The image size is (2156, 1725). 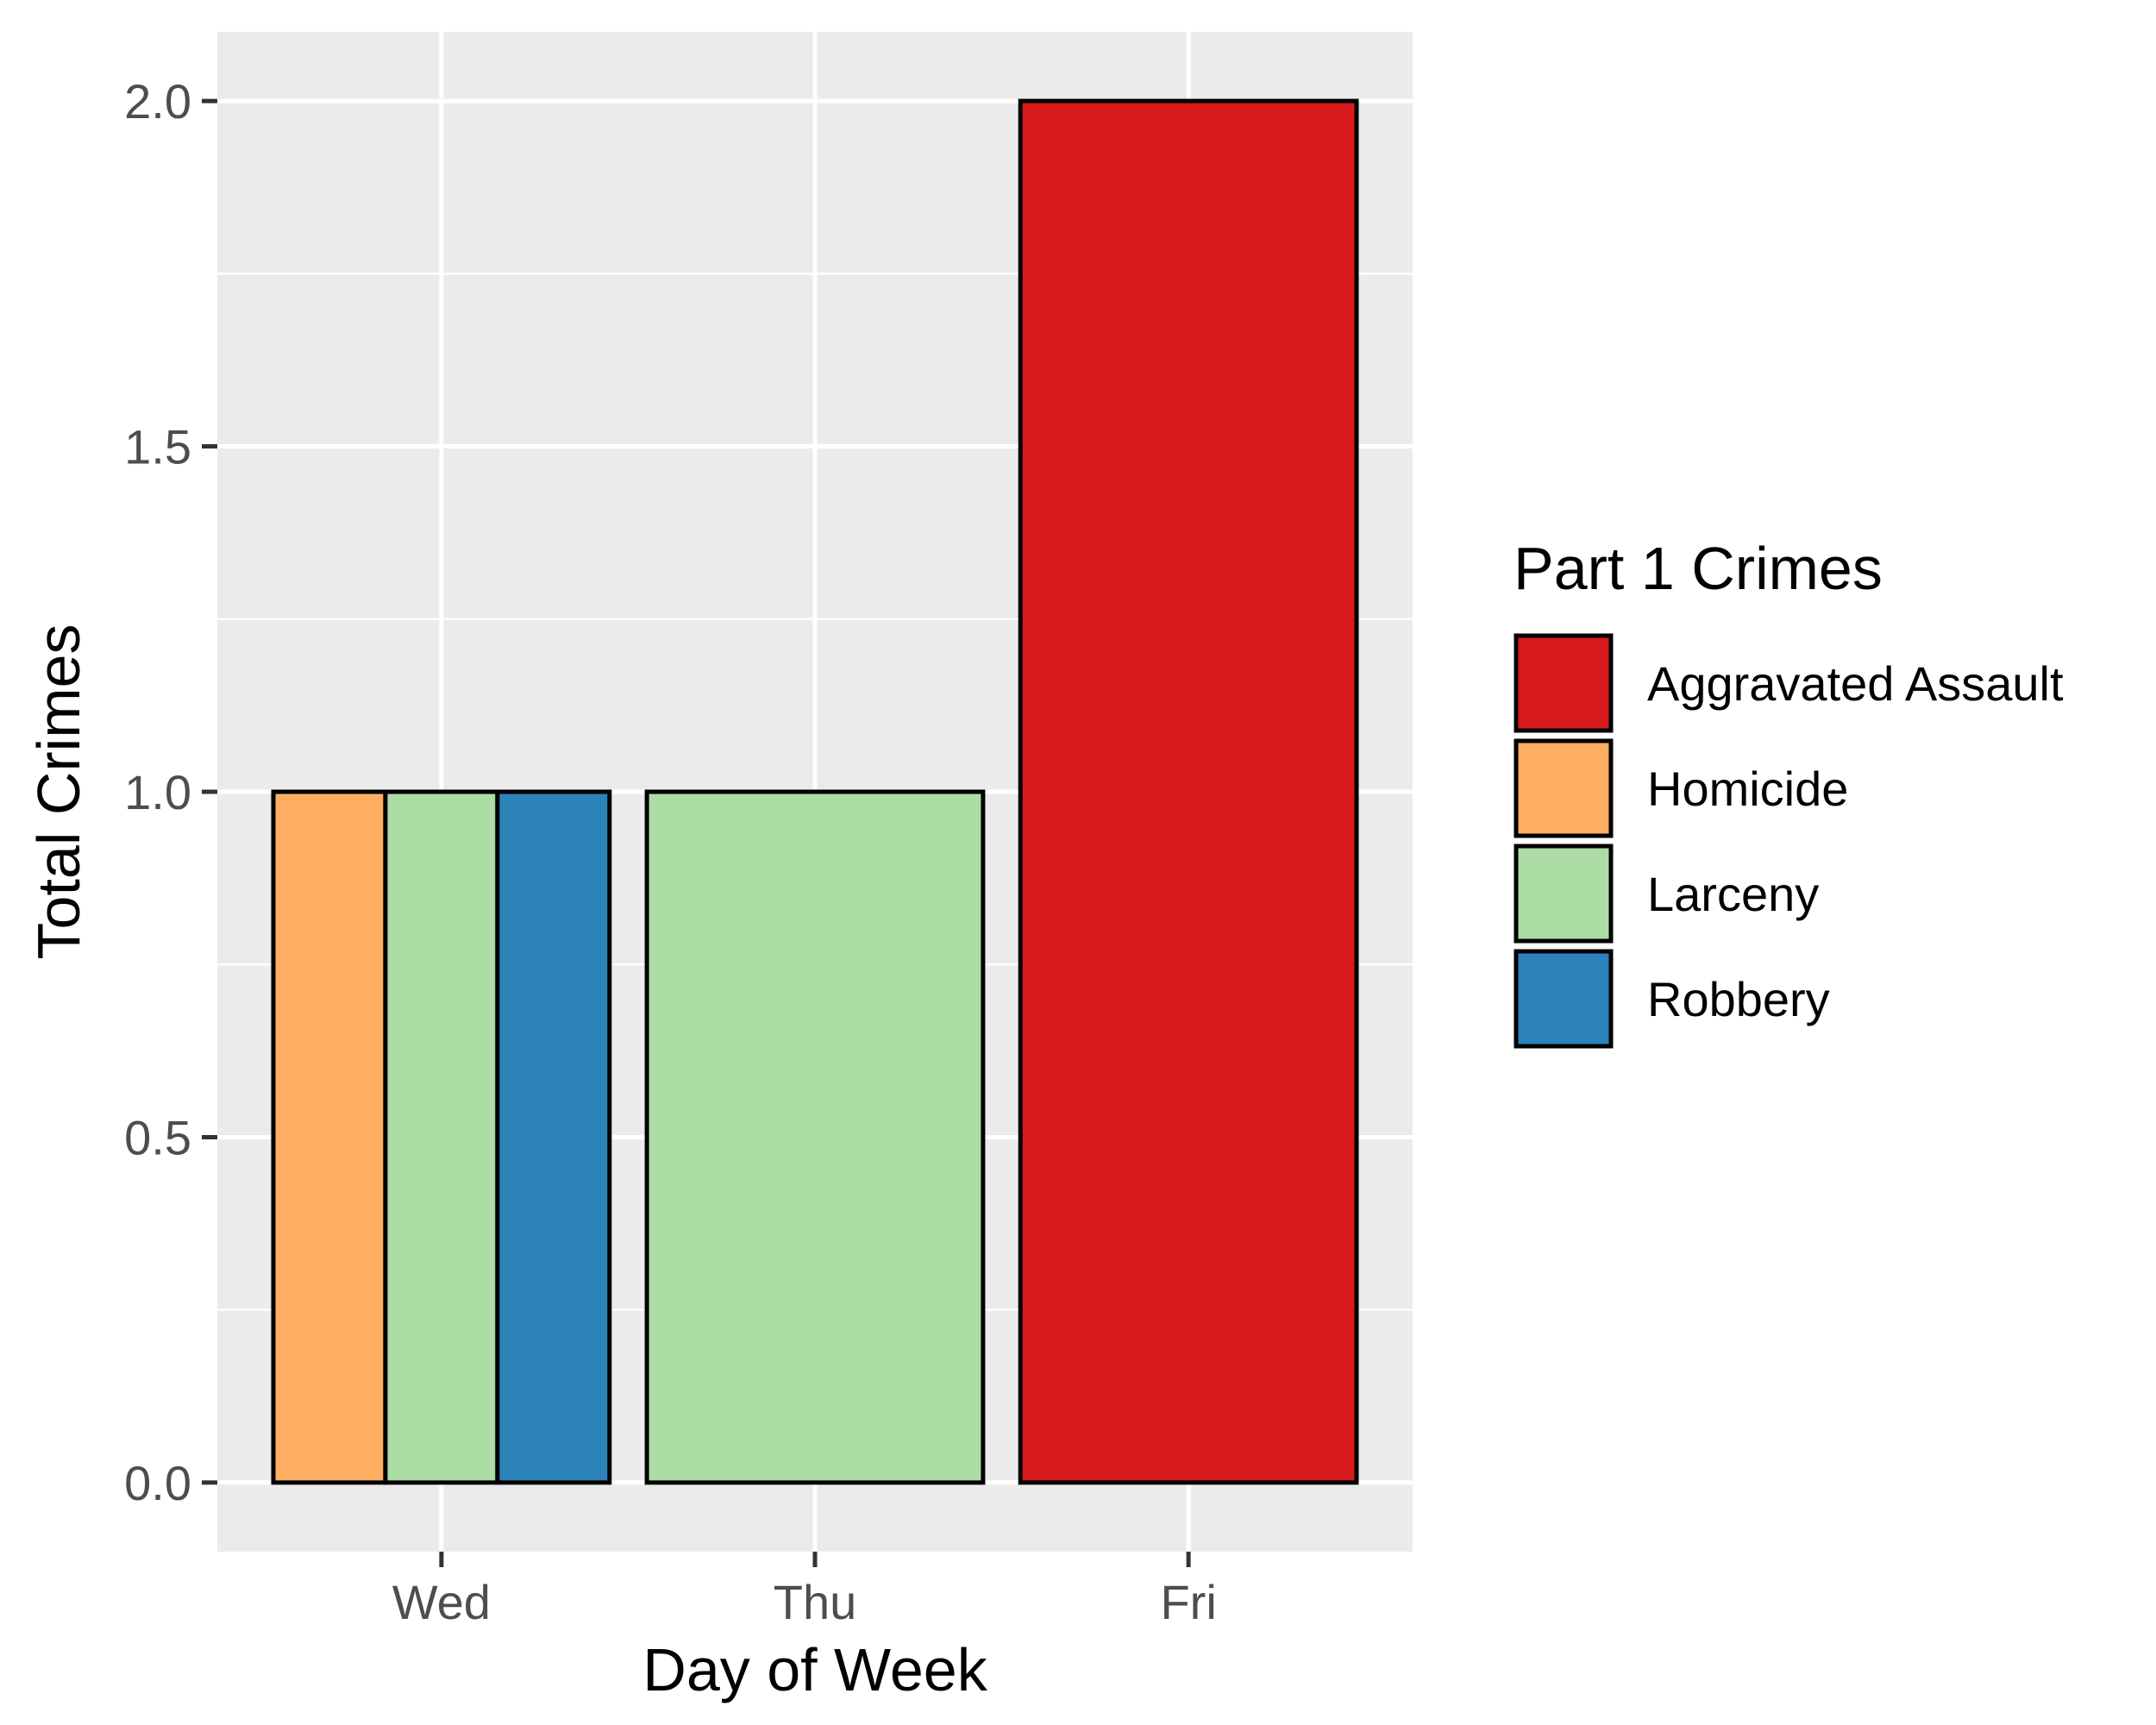 What do you see at coordinates (1733, 894) in the screenshot?
I see `legend-label: Larceny` at bounding box center [1733, 894].